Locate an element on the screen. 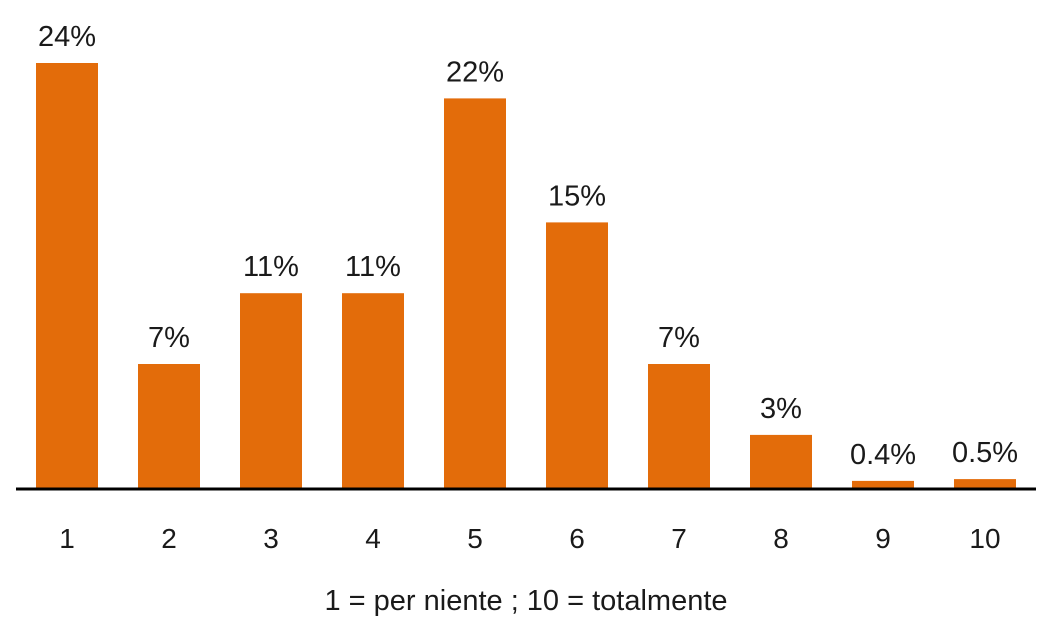 This screenshot has width=1046, height=623. value-label-5: 22% is located at coordinates (475, 72).